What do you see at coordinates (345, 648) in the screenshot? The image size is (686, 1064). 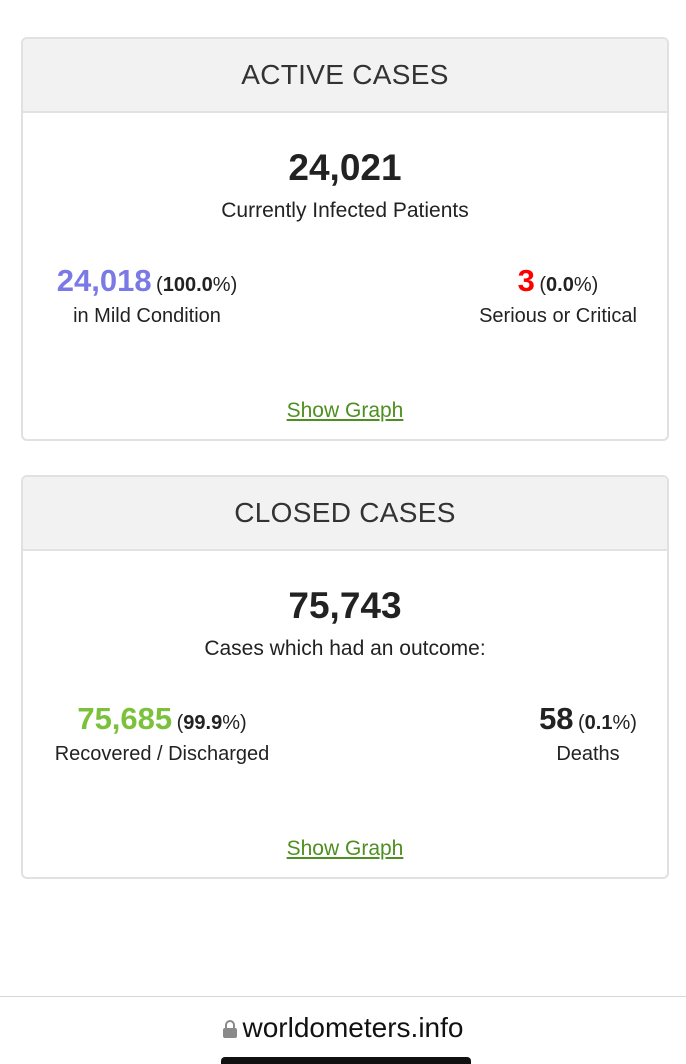 I see `closed-cases-subtitle: Cases which had an outcome:` at bounding box center [345, 648].